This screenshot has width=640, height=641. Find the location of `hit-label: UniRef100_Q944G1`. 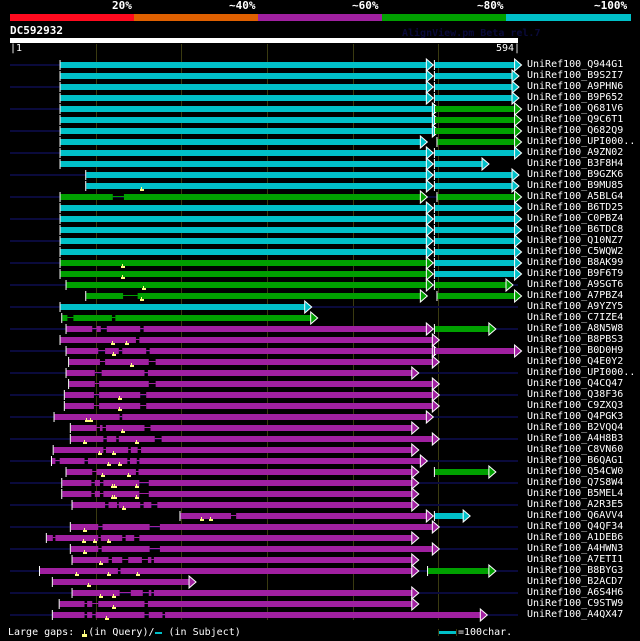

hit-label: UniRef100_Q944G1 is located at coordinates (575, 64).